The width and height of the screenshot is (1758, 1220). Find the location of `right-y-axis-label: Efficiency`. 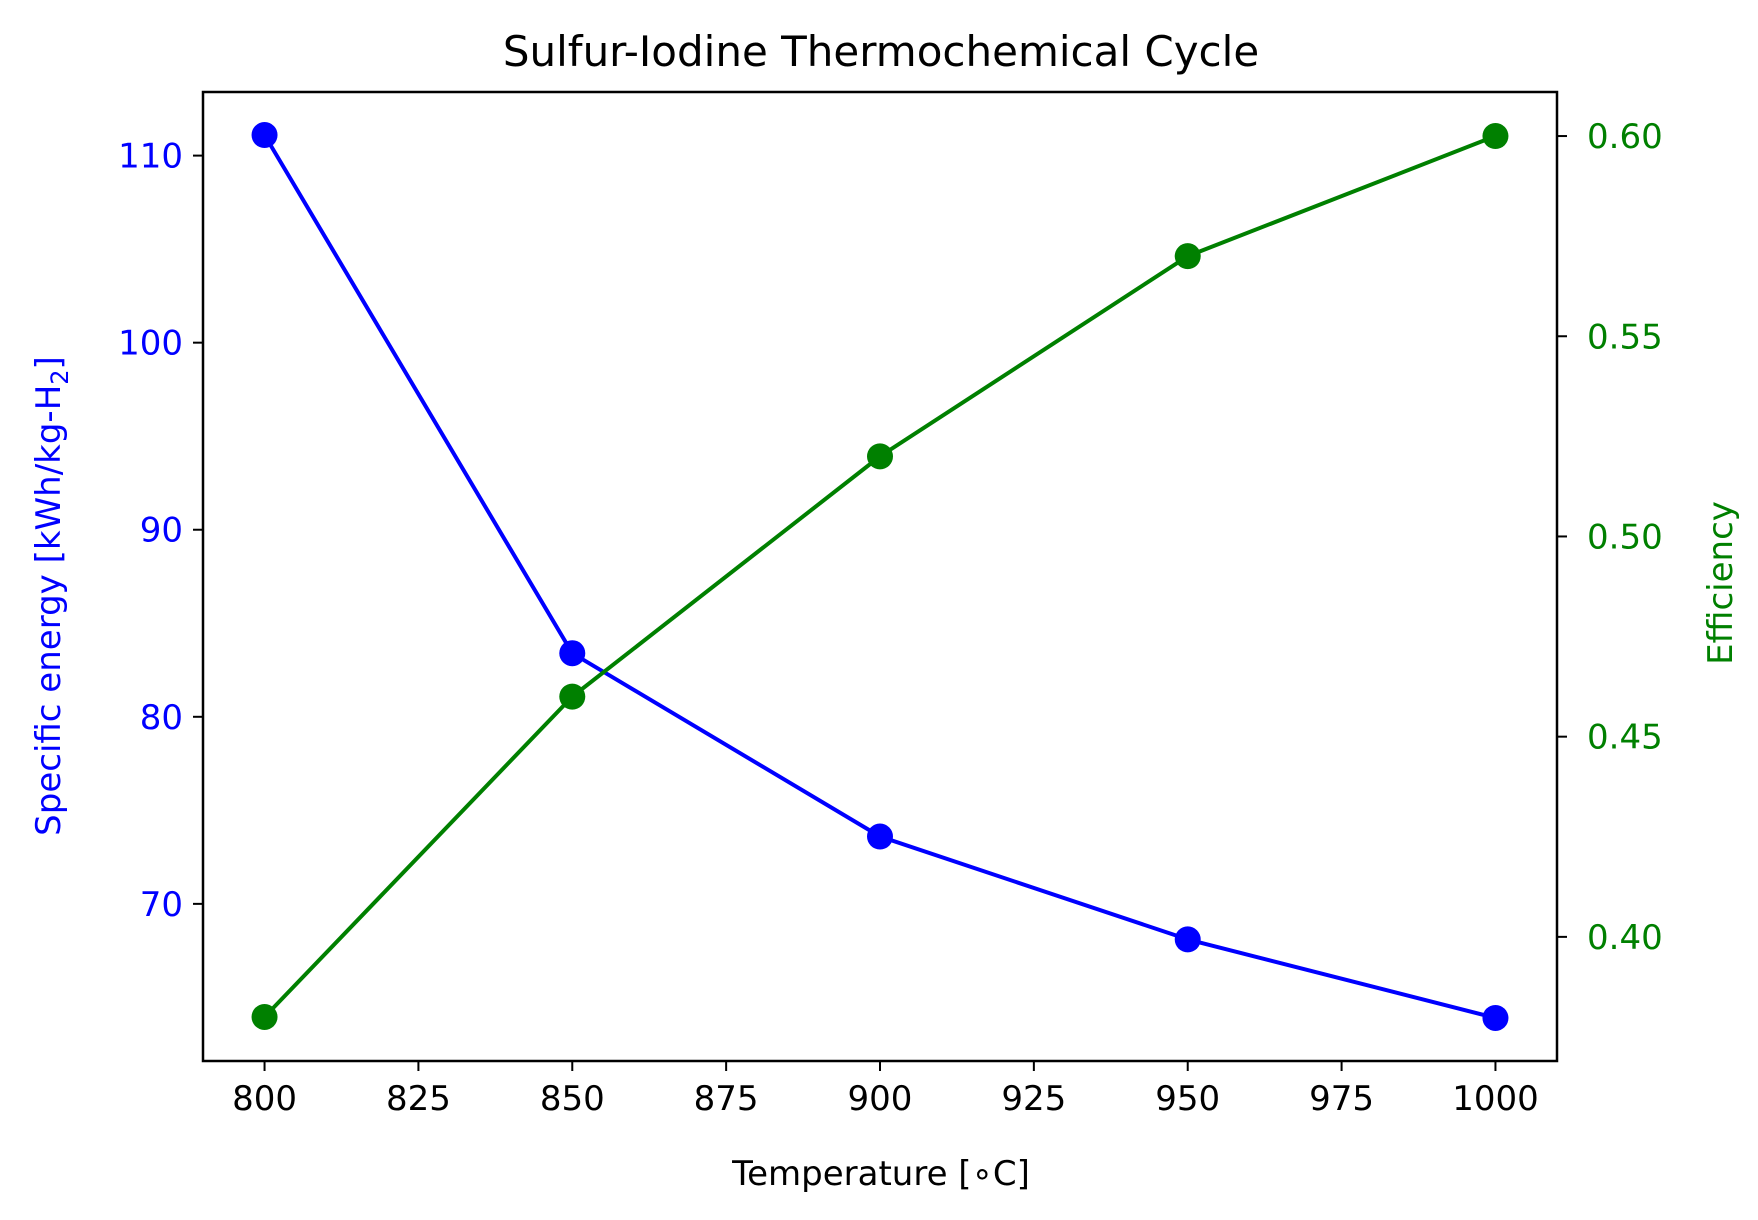

right-y-axis-label: Efficiency is located at coordinates (1721, 583).